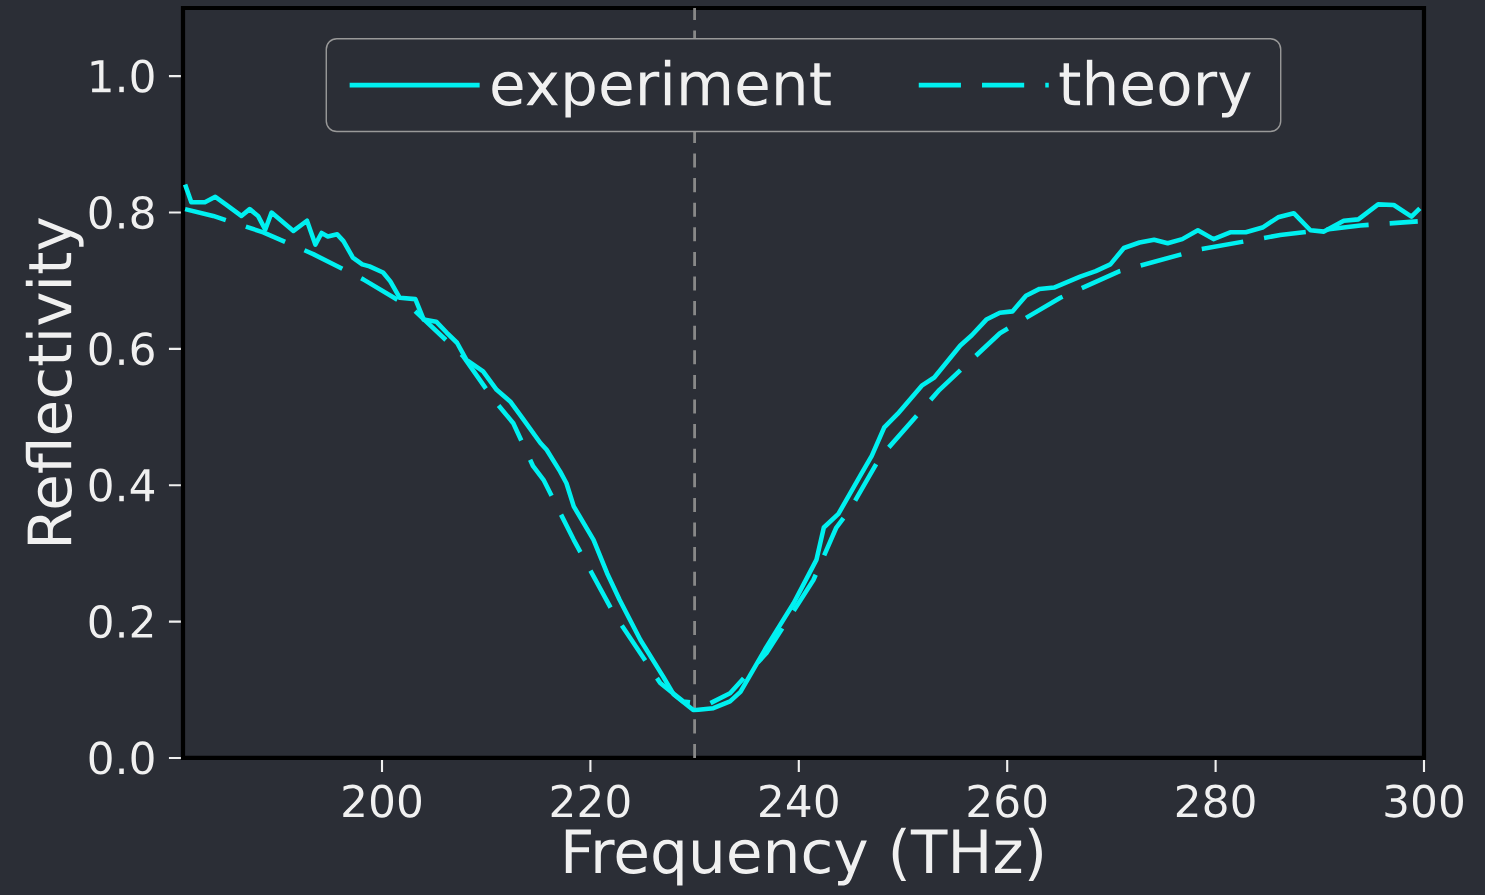 This screenshot has height=895, width=1485. What do you see at coordinates (122, 485) in the screenshot?
I see `y-tick-label: 0.4` at bounding box center [122, 485].